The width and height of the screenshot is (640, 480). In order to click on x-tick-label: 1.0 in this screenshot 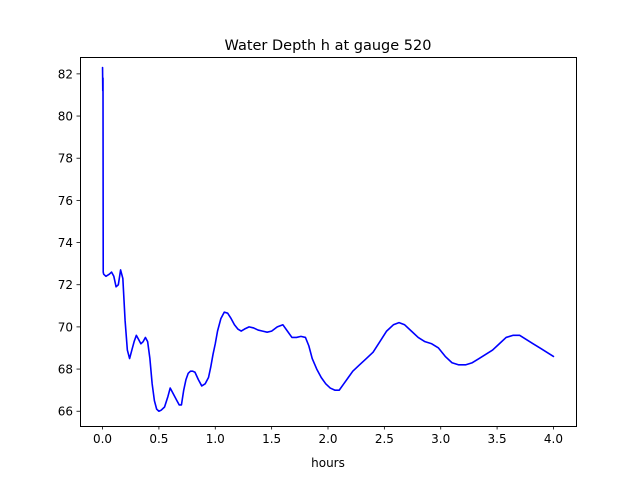, I will do `click(215, 439)`.